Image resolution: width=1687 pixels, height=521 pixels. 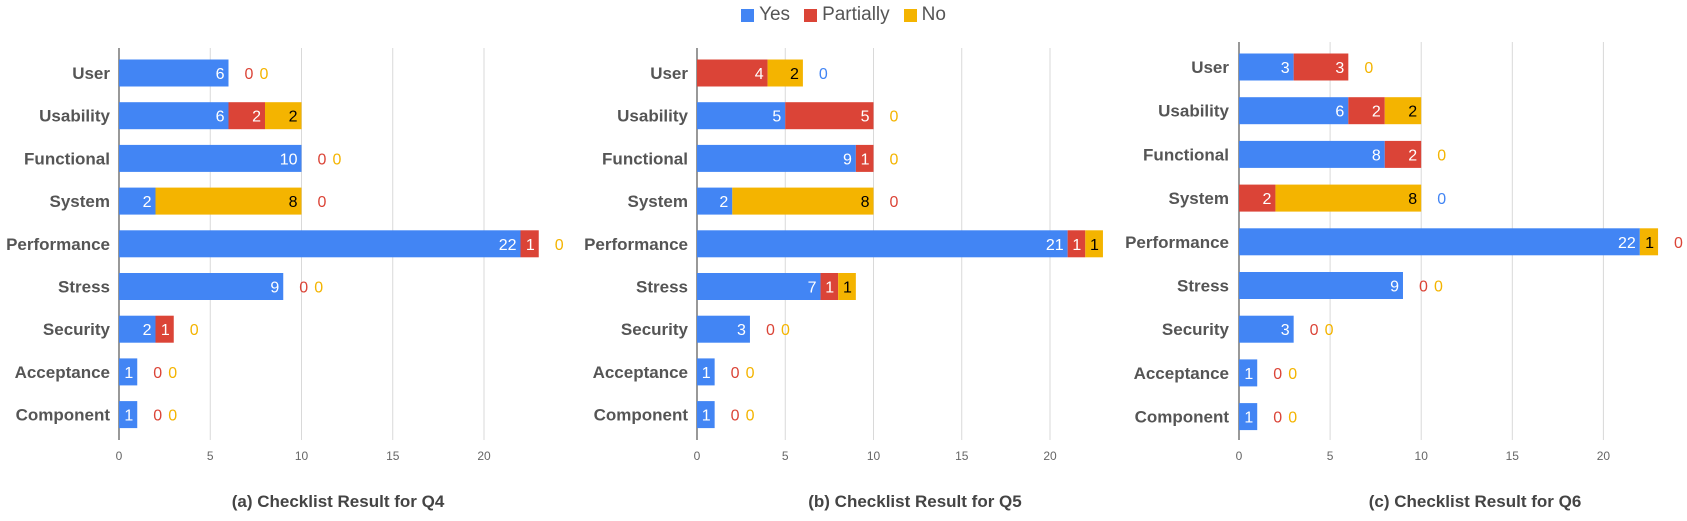 I want to click on category-label: Acceptance, so click(x=1181, y=373).